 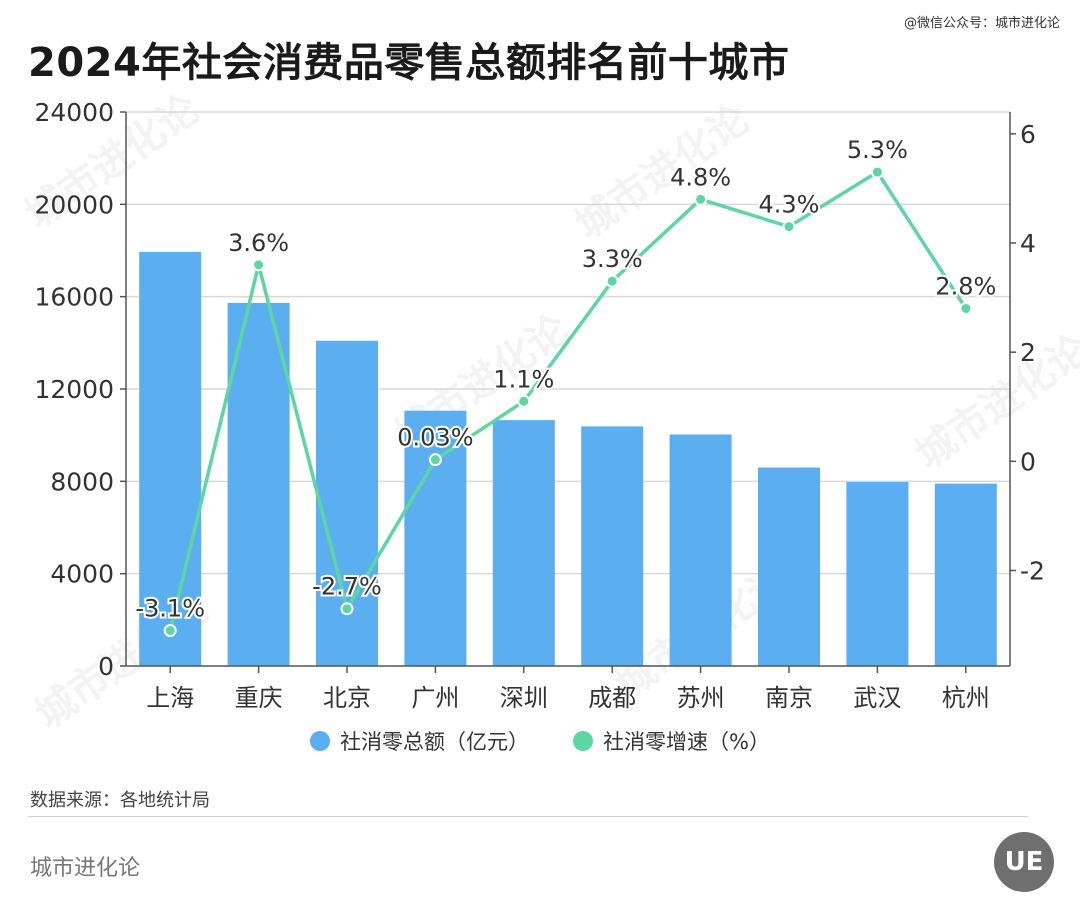 What do you see at coordinates (74, 112) in the screenshot?
I see `left-axis-tick-label: 24000` at bounding box center [74, 112].